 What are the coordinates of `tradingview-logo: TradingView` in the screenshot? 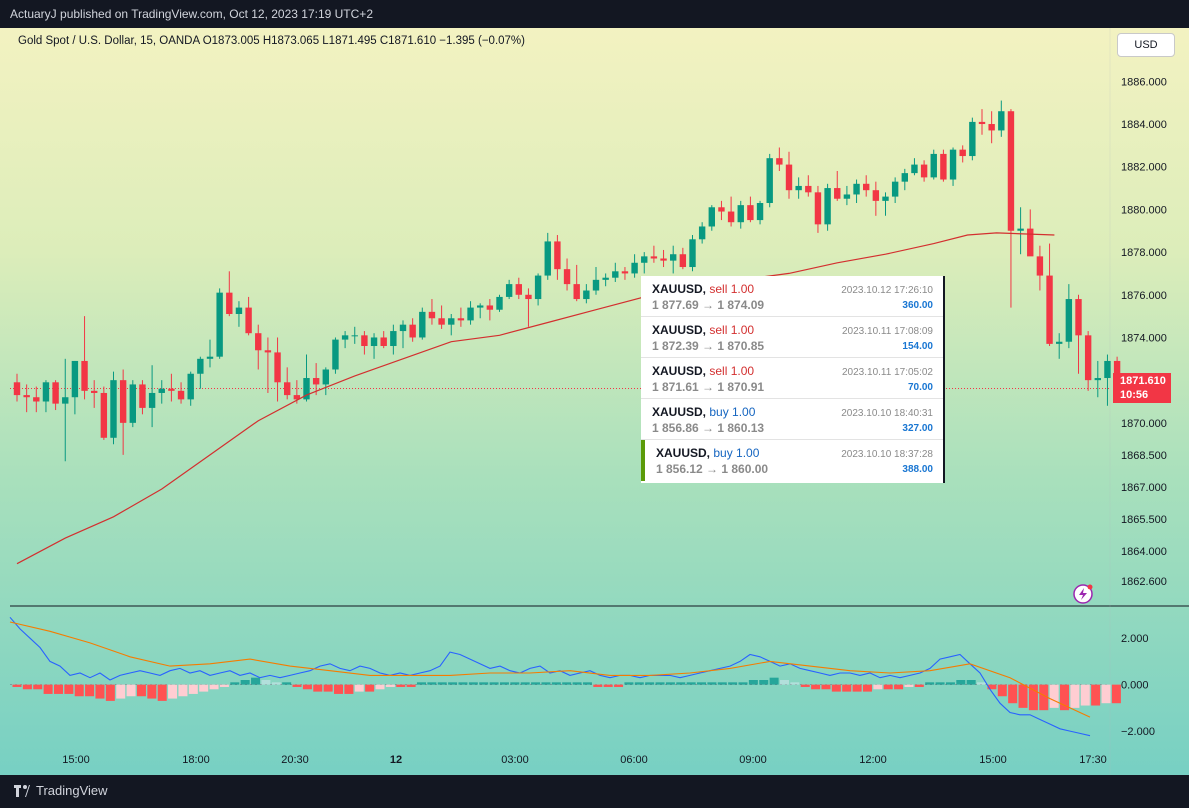 It's located at (61, 790).